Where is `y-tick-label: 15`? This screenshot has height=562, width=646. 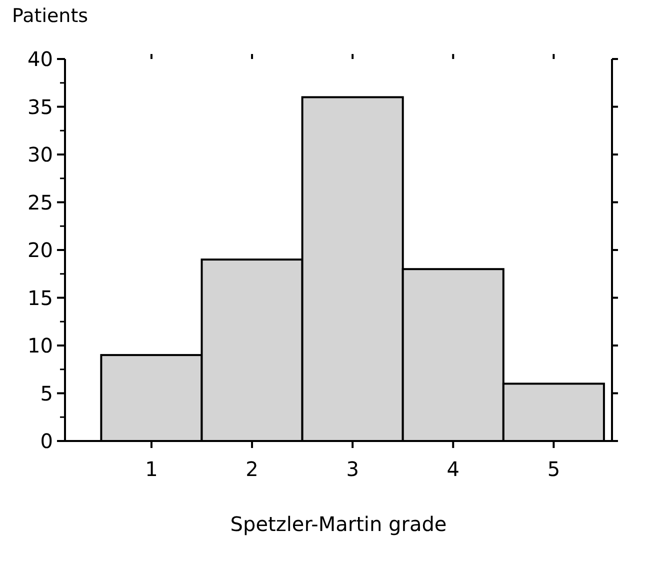 y-tick-label: 15 is located at coordinates (40, 298).